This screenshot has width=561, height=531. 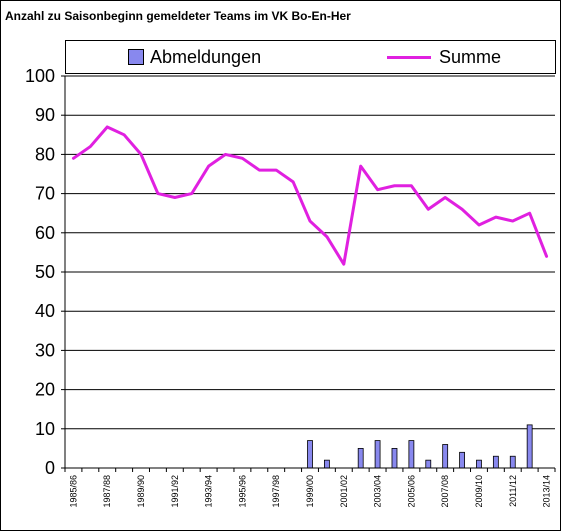 I want to click on legend-label-abmeldungen: Abmeldungen, so click(x=206, y=56).